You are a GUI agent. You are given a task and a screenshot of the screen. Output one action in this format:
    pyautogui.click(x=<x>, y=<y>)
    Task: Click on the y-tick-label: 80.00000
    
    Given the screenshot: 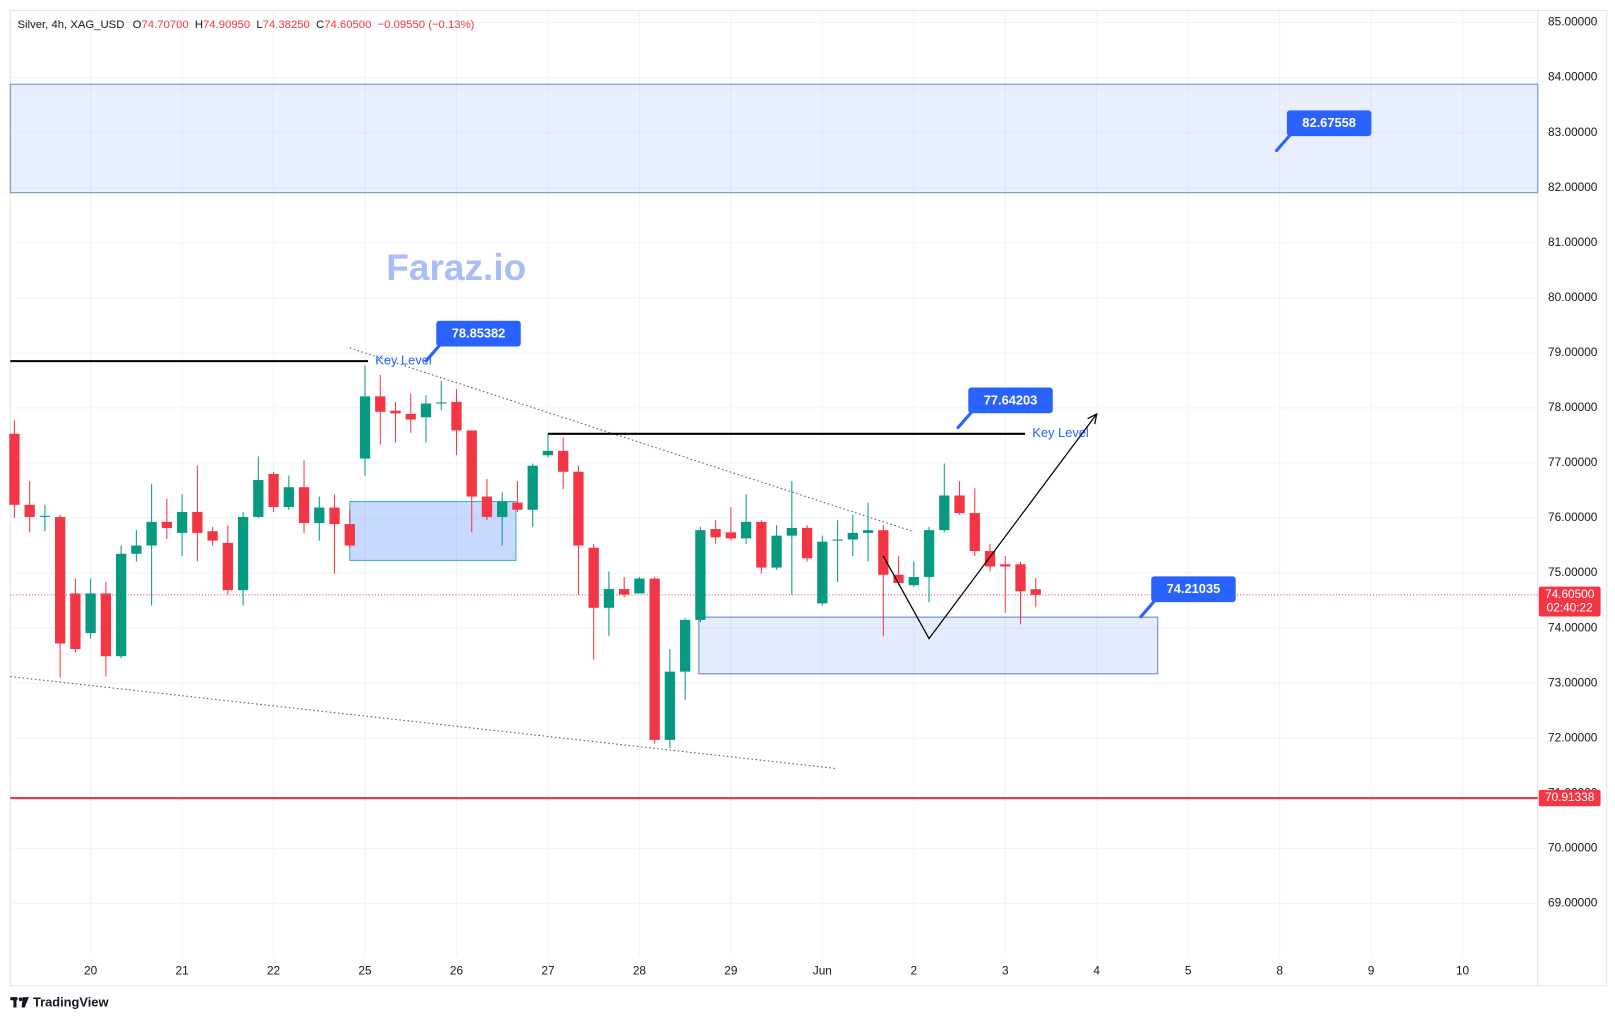 What is the action you would take?
    pyautogui.click(x=1573, y=297)
    